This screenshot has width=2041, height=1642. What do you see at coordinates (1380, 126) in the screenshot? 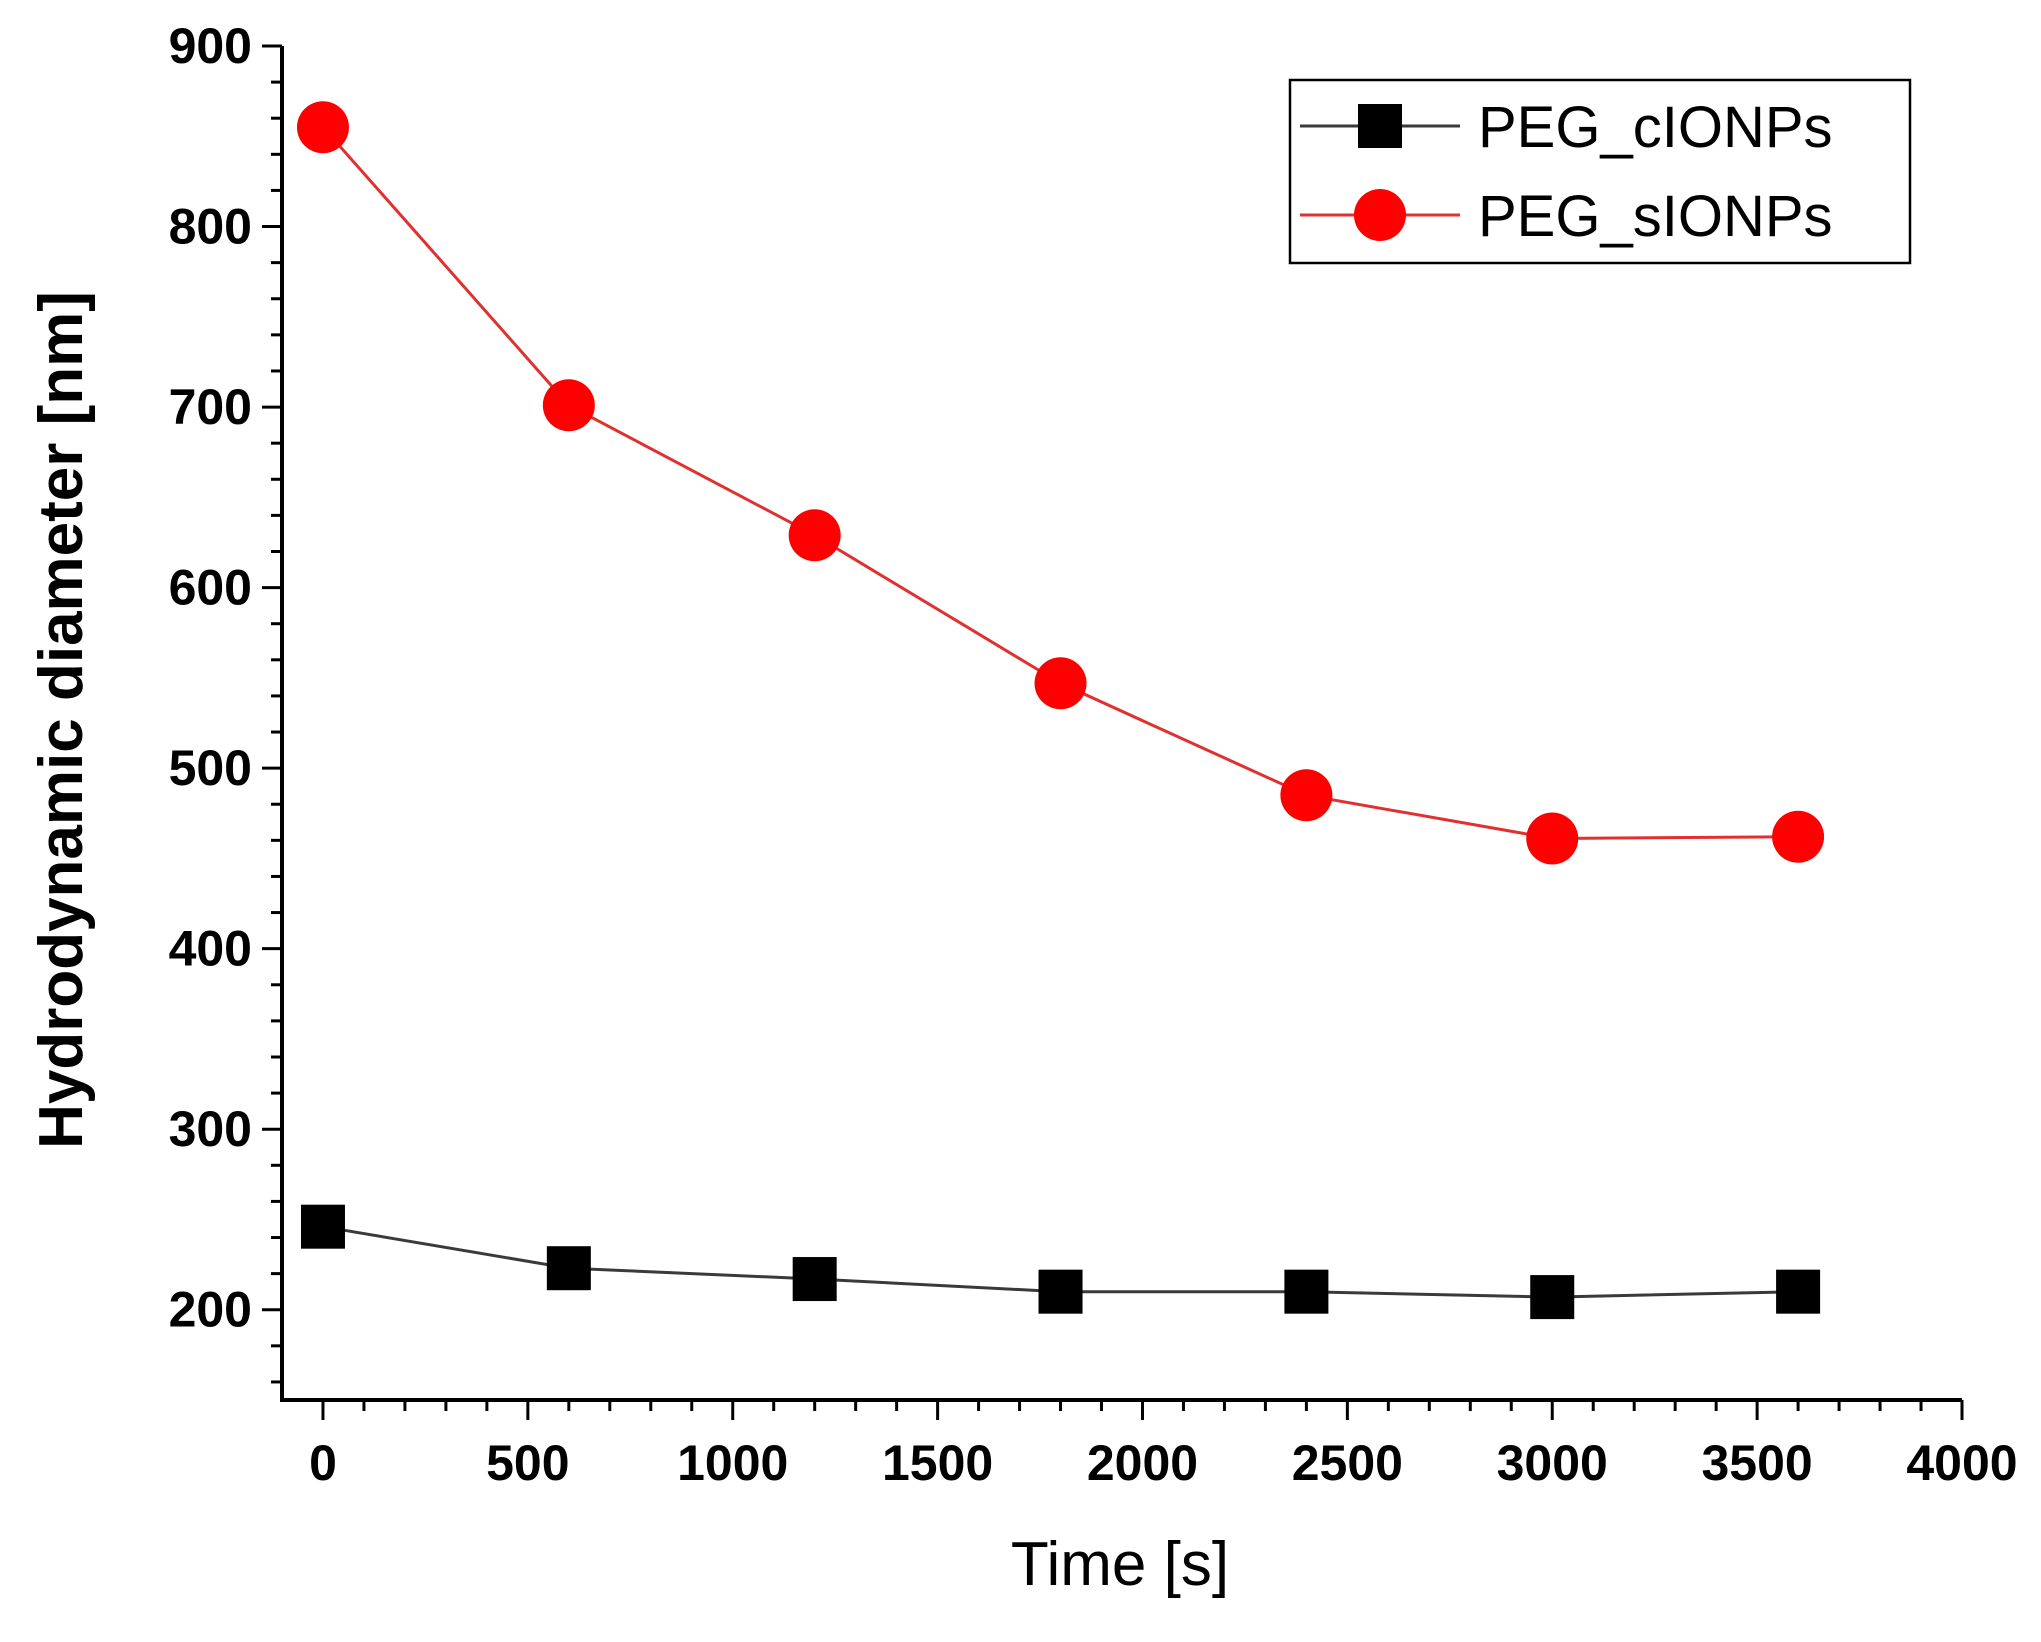
I see `legend-marker-peg-cionps` at bounding box center [1380, 126].